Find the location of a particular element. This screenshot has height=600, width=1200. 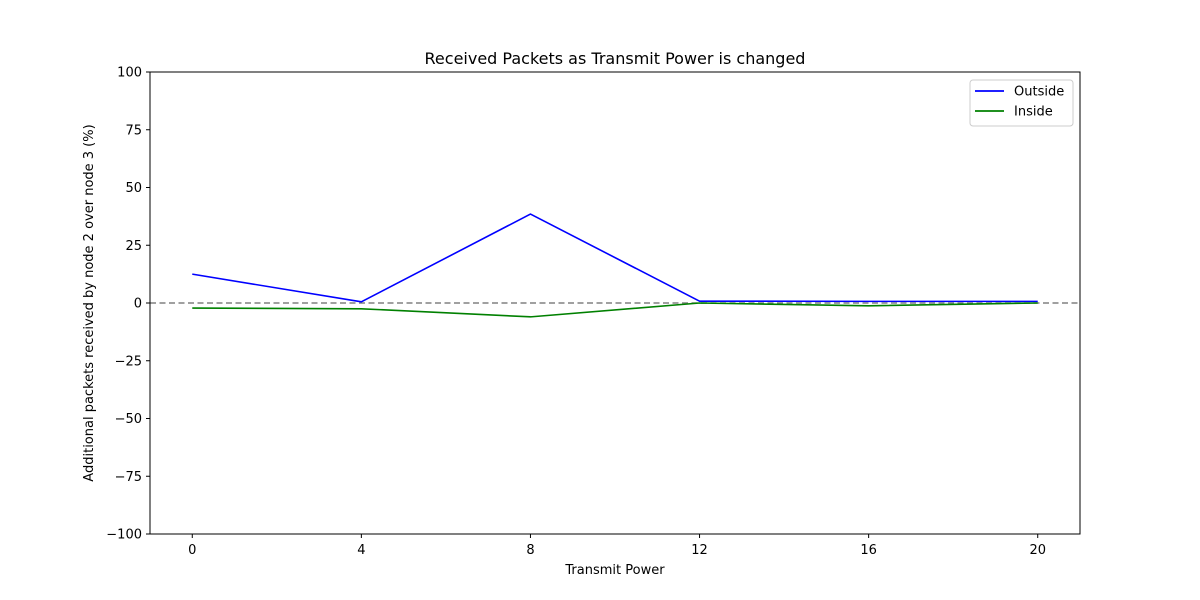

x-tick-label: 8 is located at coordinates (530, 550).